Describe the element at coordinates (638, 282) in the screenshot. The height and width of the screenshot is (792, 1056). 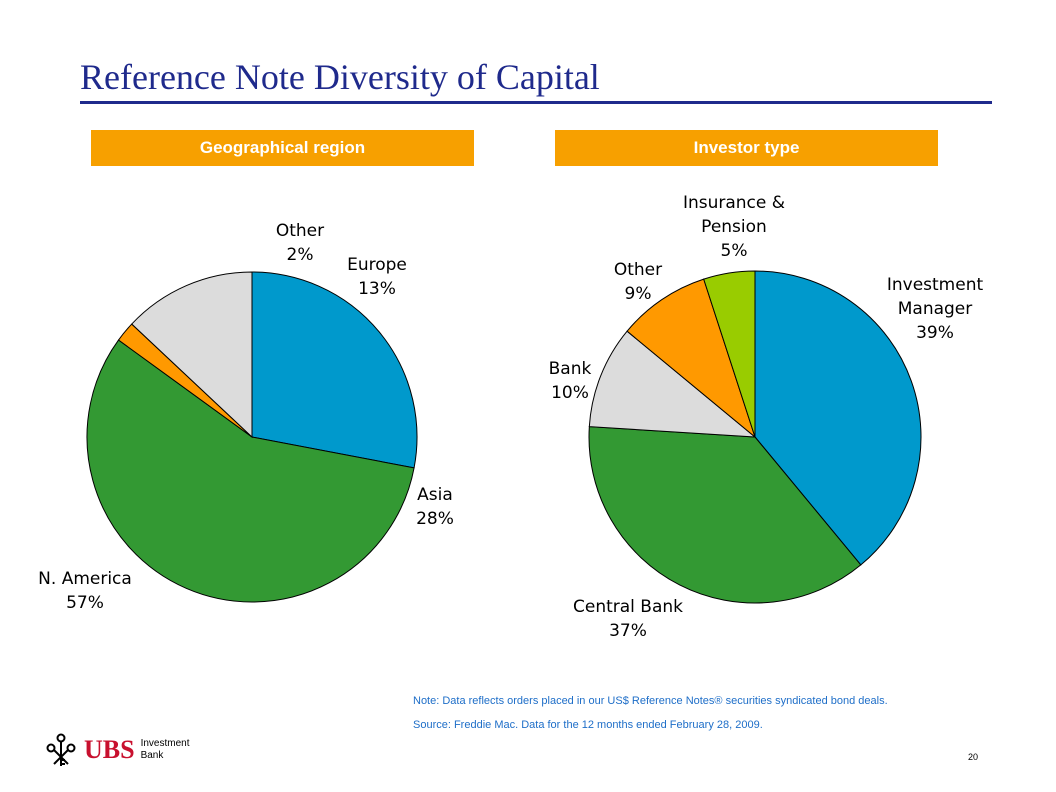
I see `pie2-label-other: Other 9%` at that location.